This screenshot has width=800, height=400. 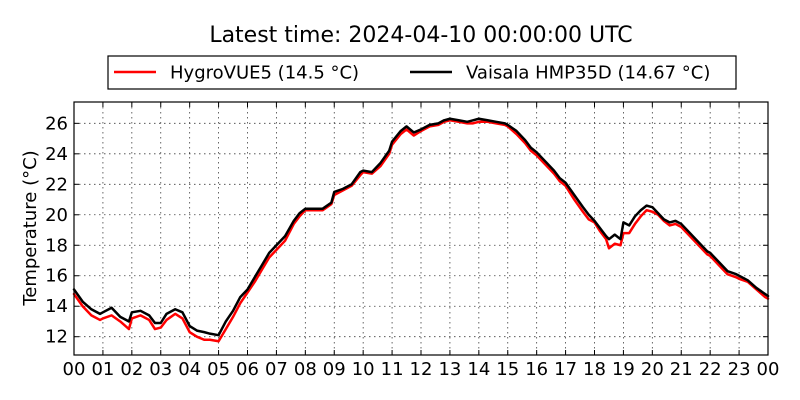 I want to click on chart-title: Latest time: 2024-04-10 00:00:00 UTC, so click(x=420, y=35).